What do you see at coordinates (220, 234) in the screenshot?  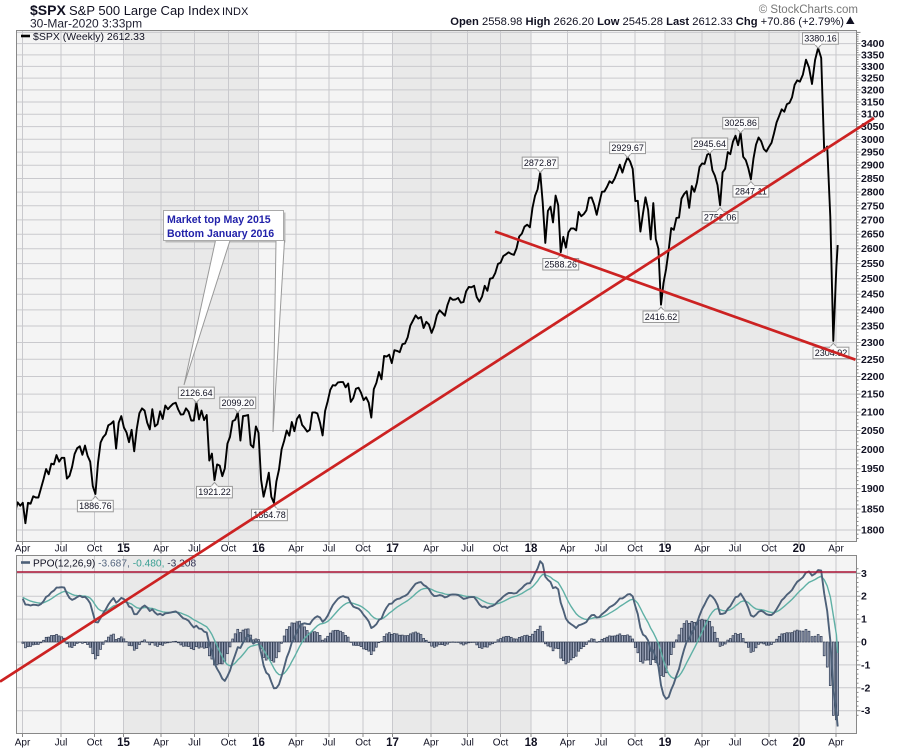 I see `svg-text: Bottom January 2016` at bounding box center [220, 234].